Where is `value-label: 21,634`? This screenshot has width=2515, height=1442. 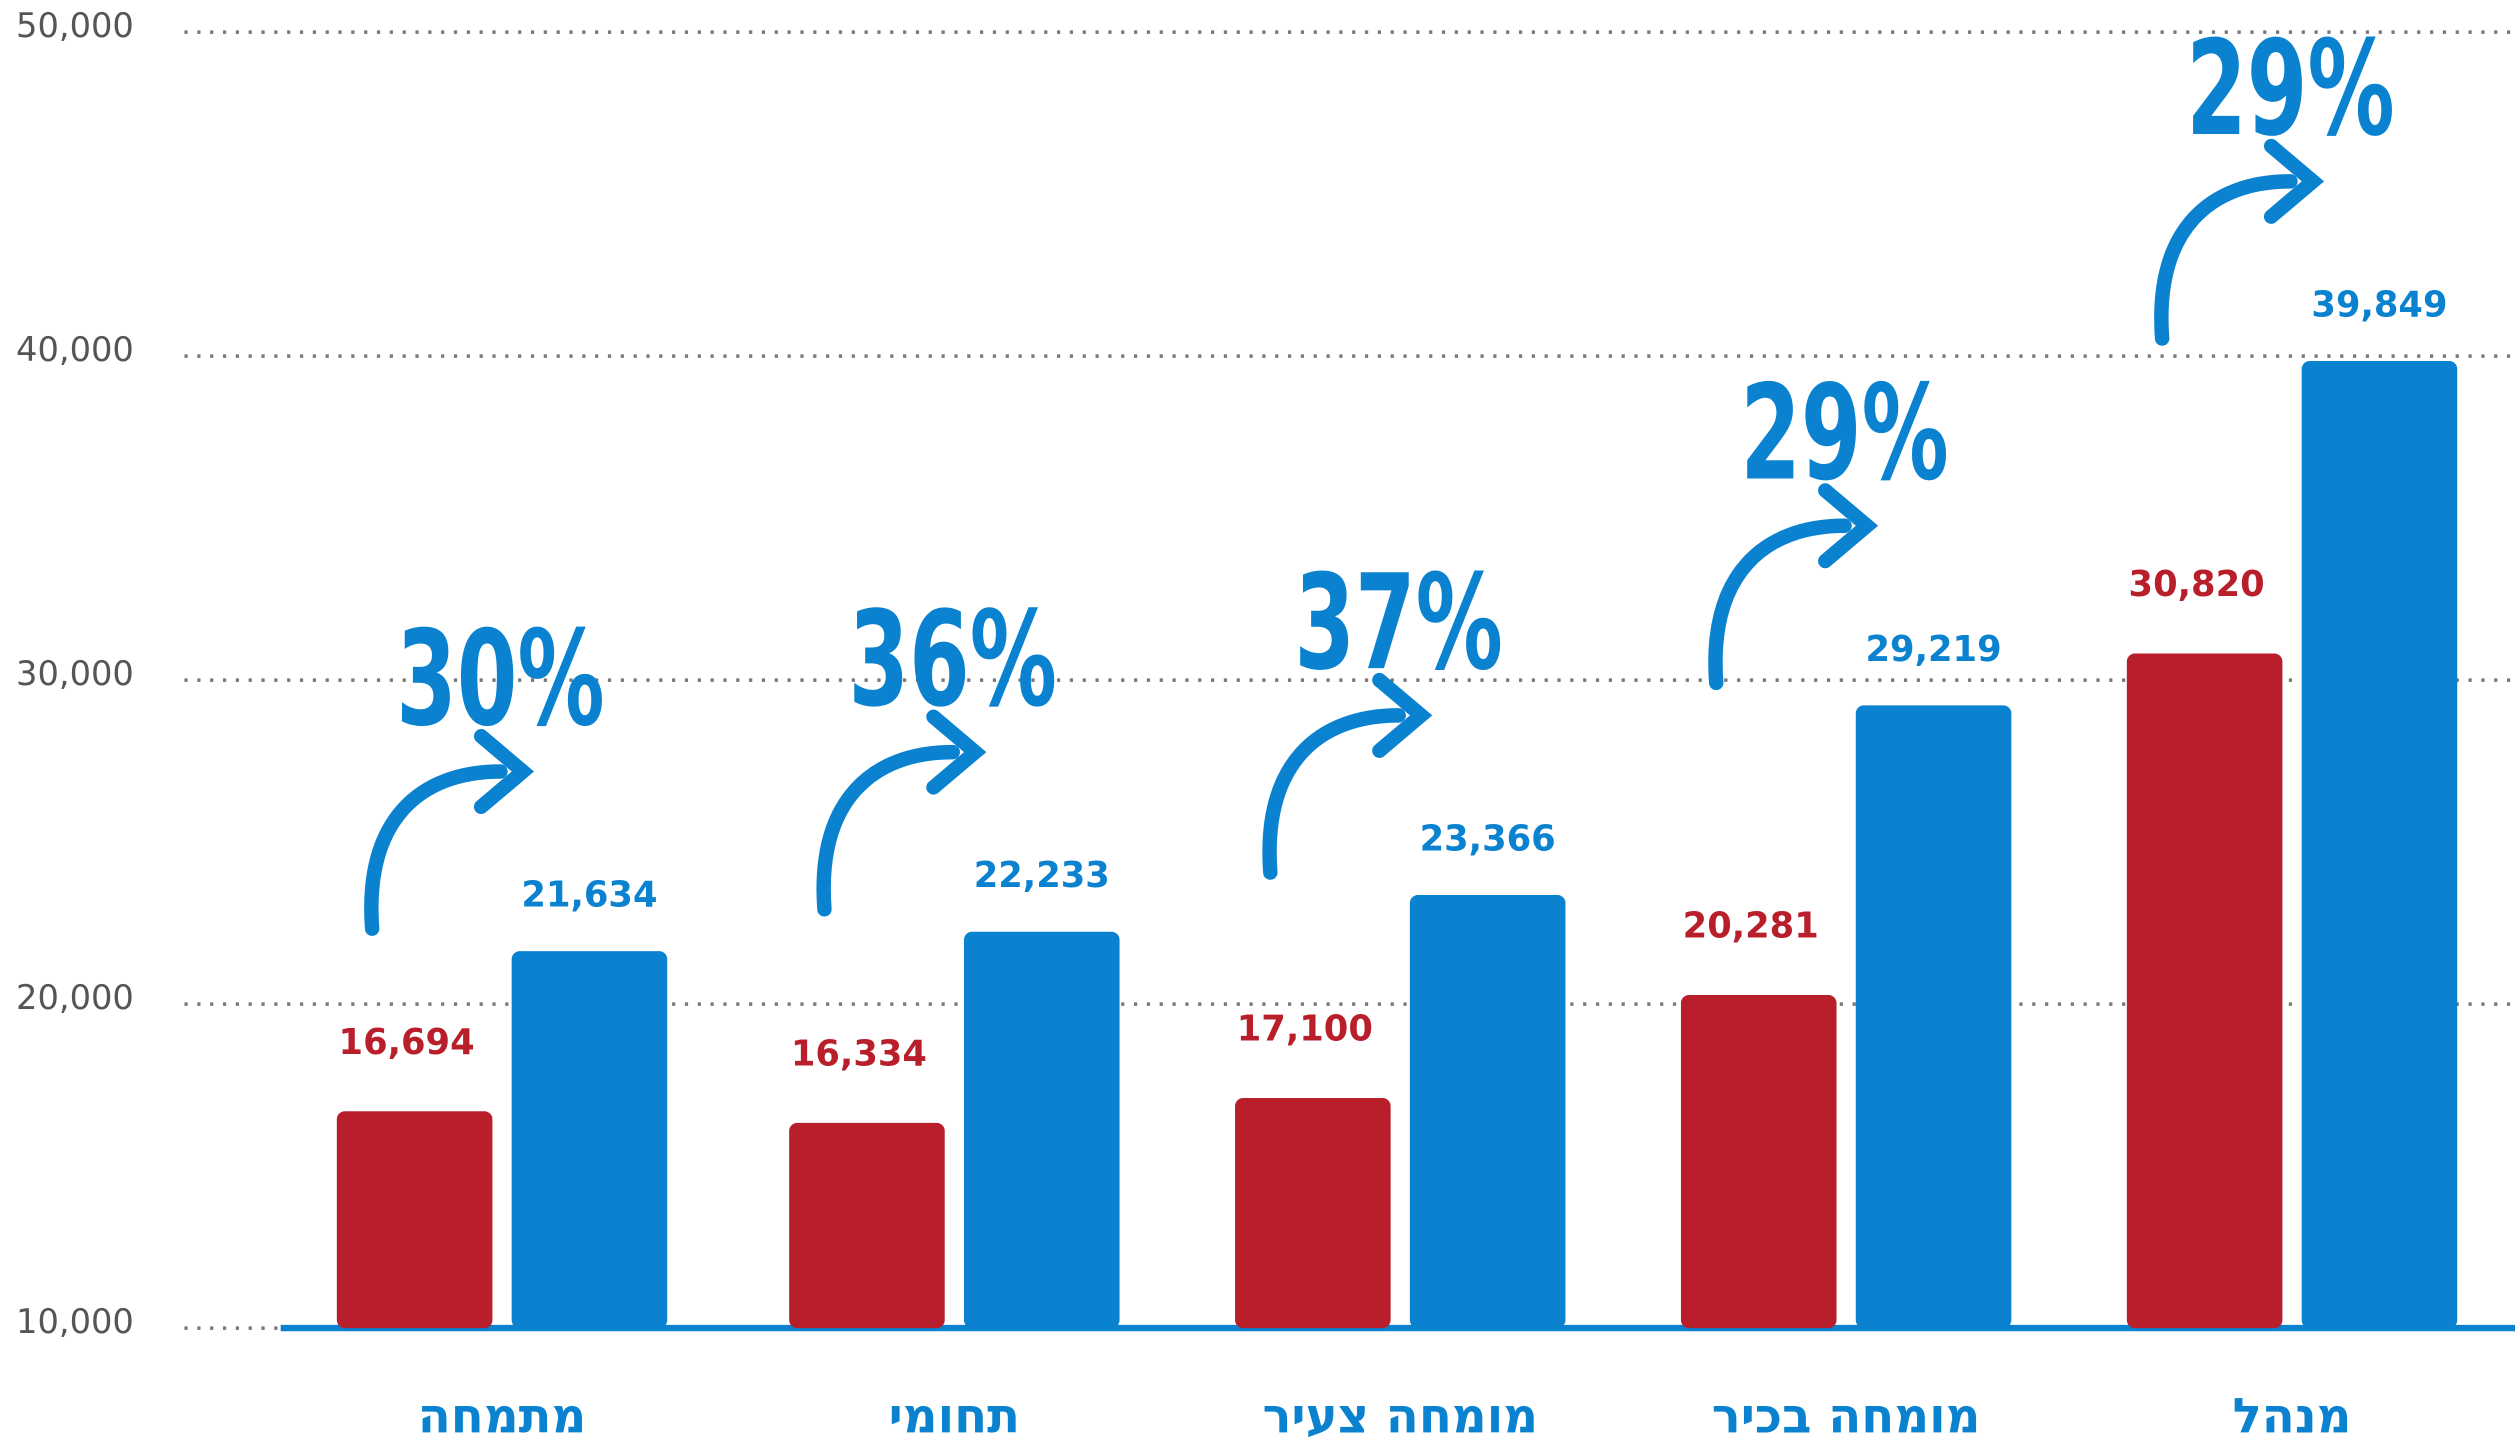 value-label: 21,634 is located at coordinates (589, 895).